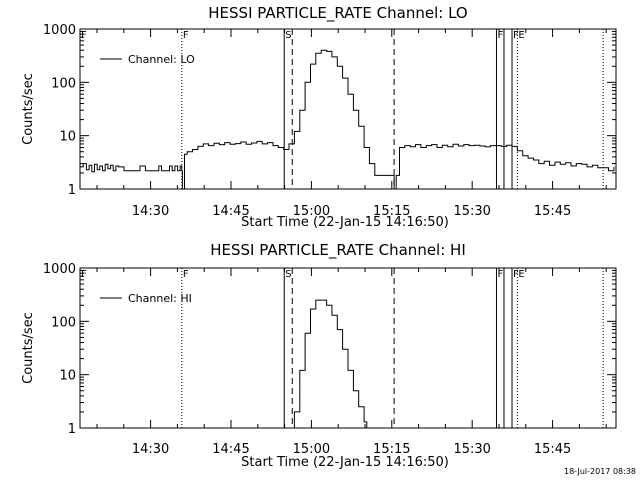 Image resolution: width=640 pixels, height=480 pixels. I want to click on legend-label: Channel: HI, so click(160, 298).